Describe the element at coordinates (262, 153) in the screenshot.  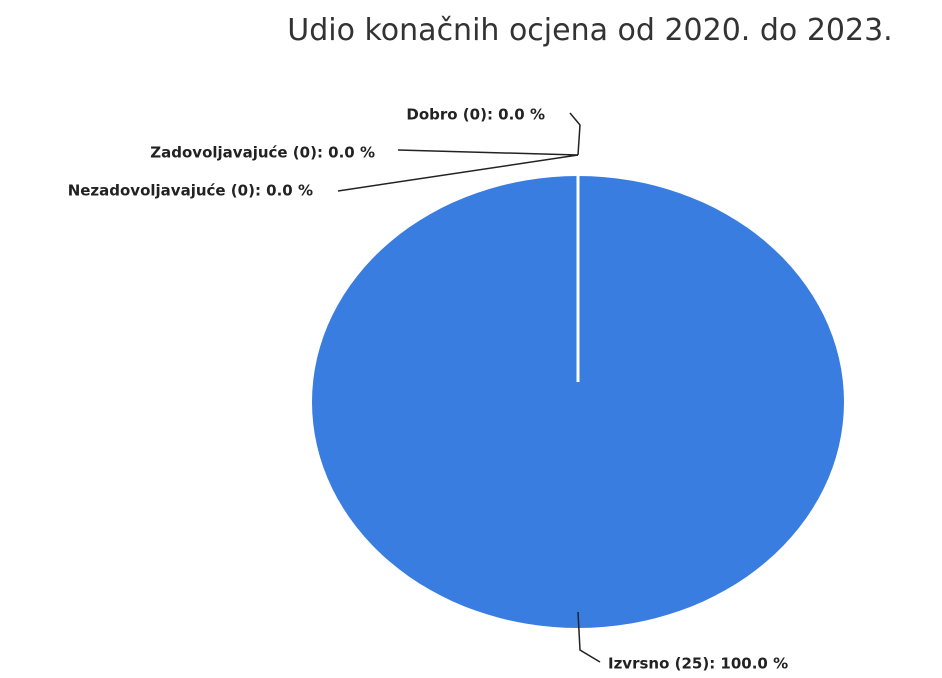
I see `data-label: Zadovoljavajuće (0): 0.0 %` at that location.